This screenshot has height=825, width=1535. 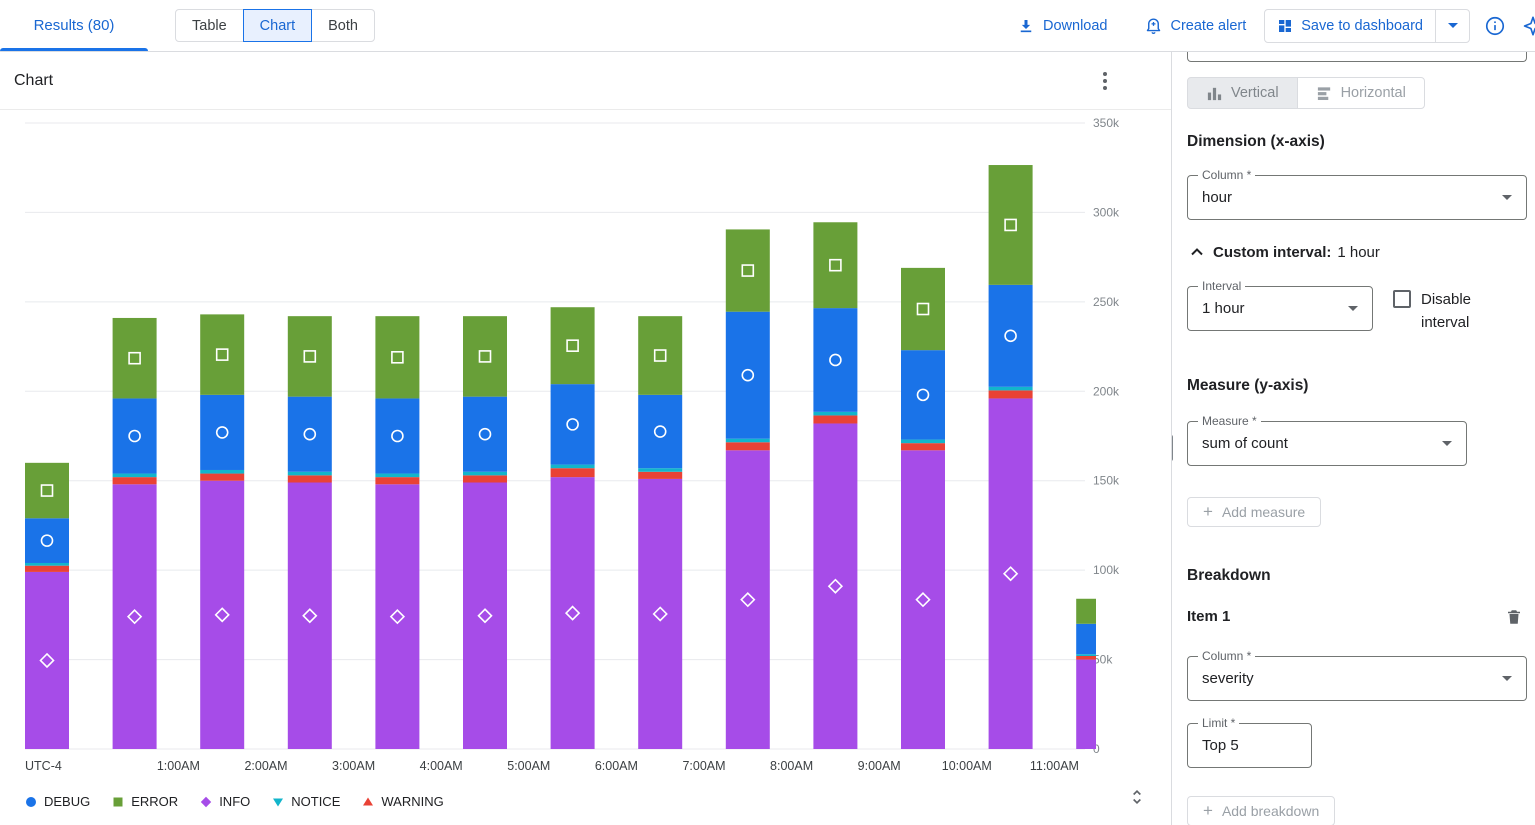 I want to click on y-axis-label: 150k, so click(x=1106, y=481).